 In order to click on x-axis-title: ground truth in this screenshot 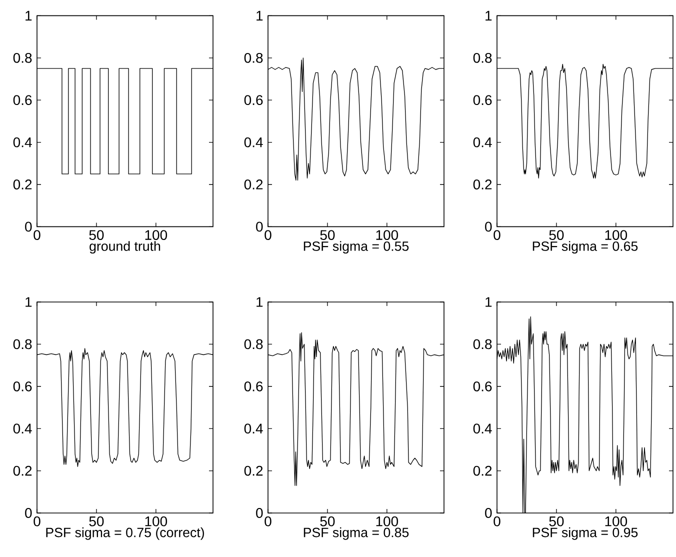, I will do `click(125, 247)`.